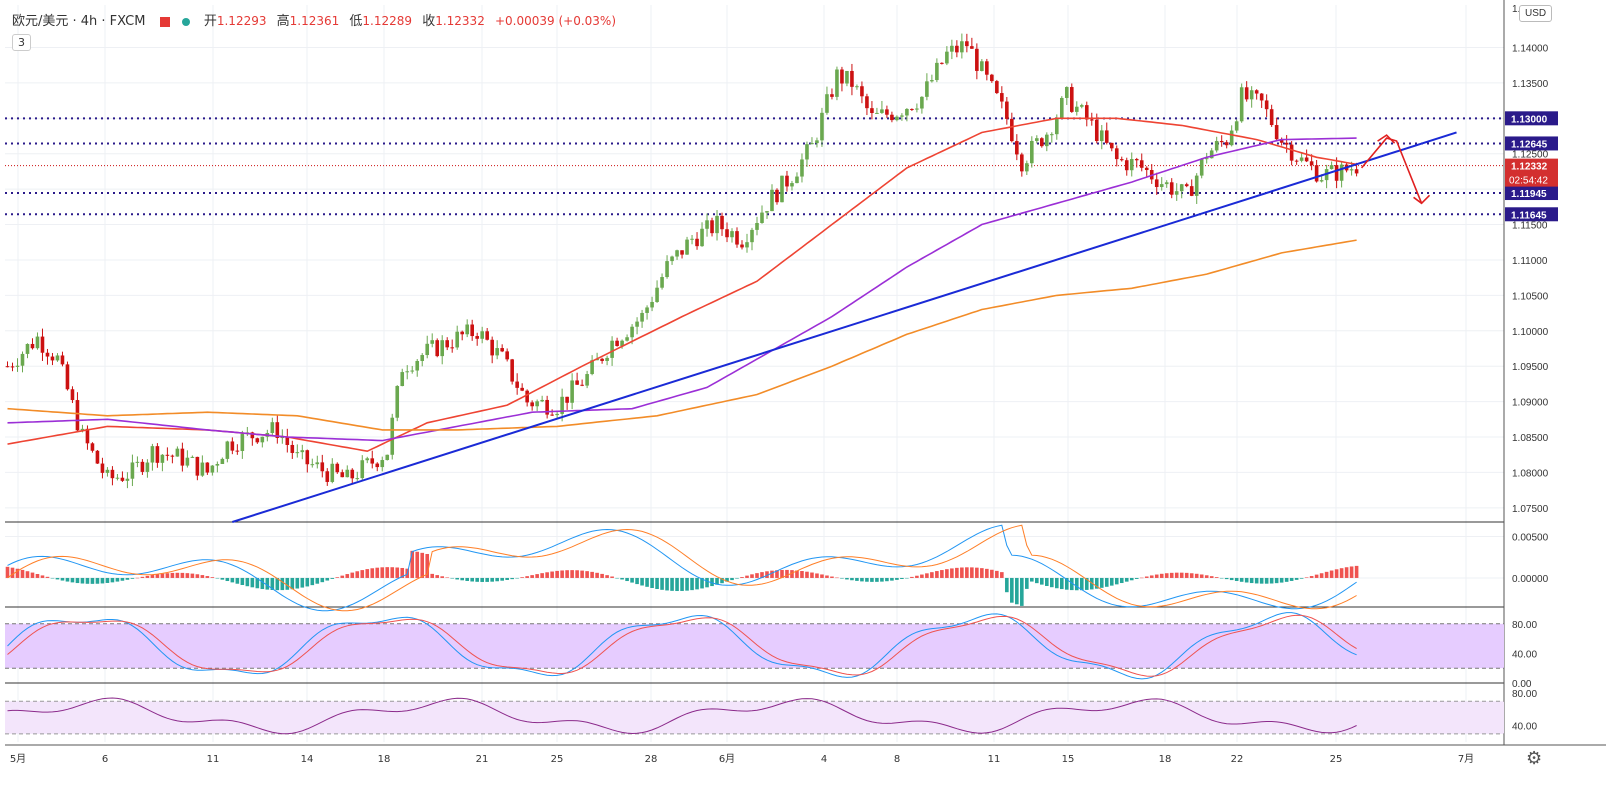 The height and width of the screenshot is (791, 1606). I want to click on stochastic-pane, so click(754, 646).